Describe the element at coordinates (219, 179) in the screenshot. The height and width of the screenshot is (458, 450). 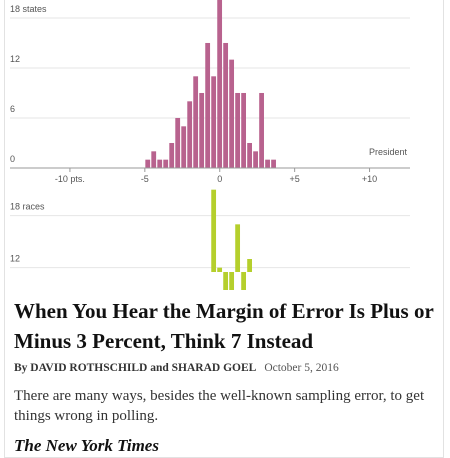
I see `x-tick-label: 0` at that location.